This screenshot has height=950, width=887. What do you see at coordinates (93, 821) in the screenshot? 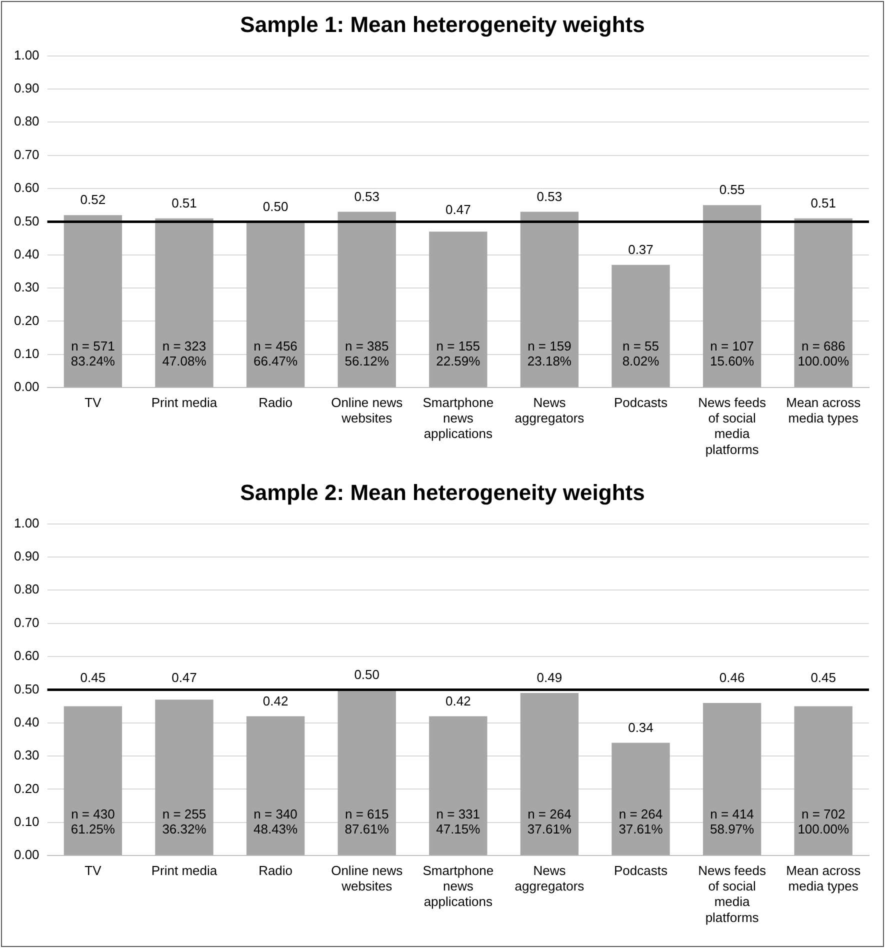
I see `annotation: n = 430 61.25%` at bounding box center [93, 821].